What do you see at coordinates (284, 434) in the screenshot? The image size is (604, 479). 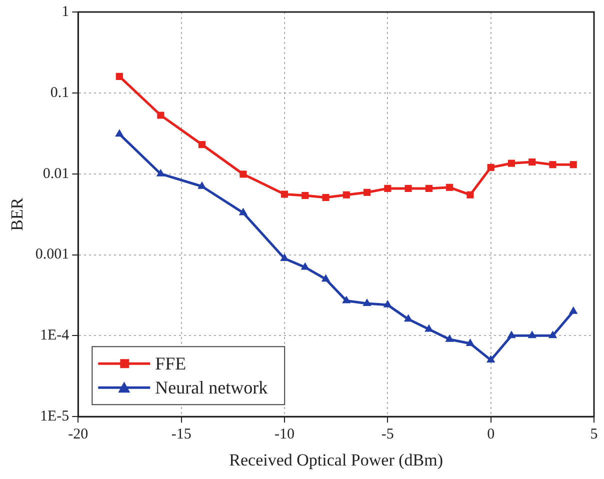 I see `x-tick-label: -10` at bounding box center [284, 434].